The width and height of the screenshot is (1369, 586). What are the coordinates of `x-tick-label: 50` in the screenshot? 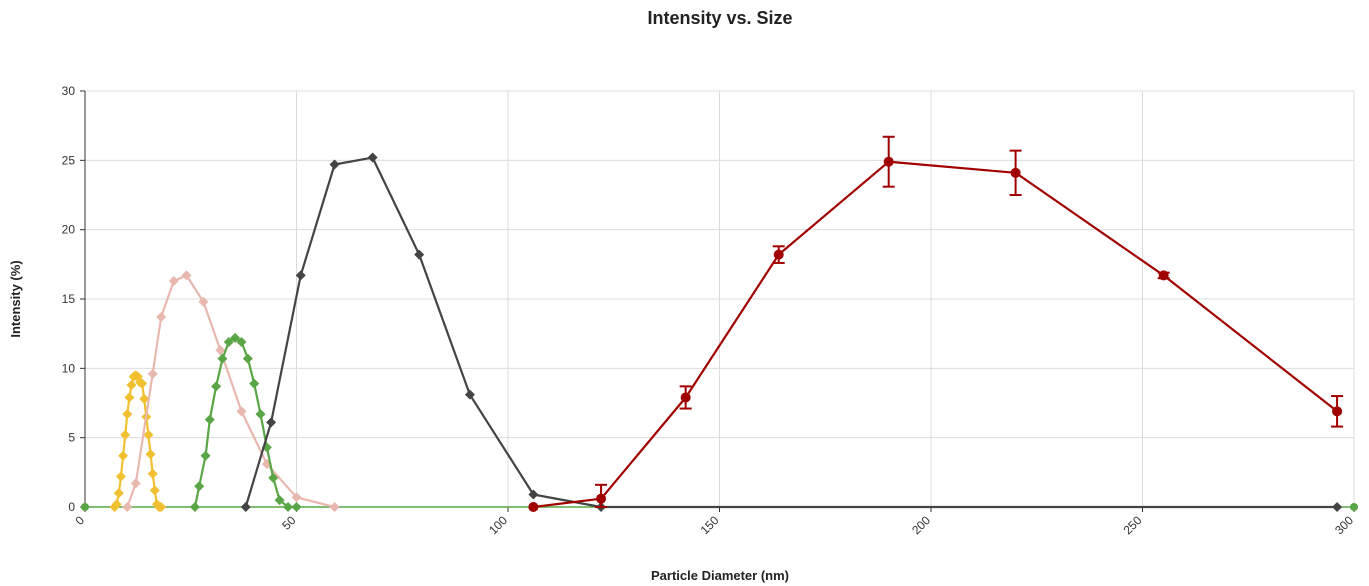 It's located at (289, 523).